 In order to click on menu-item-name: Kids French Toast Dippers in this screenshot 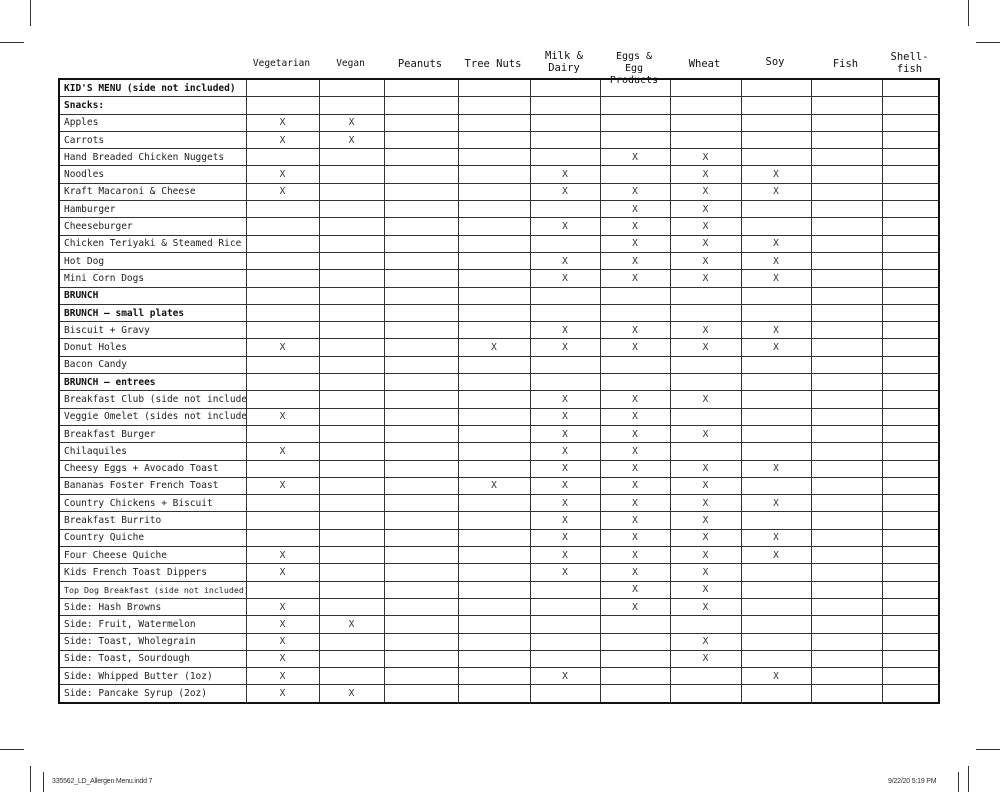, I will do `click(152, 572)`.